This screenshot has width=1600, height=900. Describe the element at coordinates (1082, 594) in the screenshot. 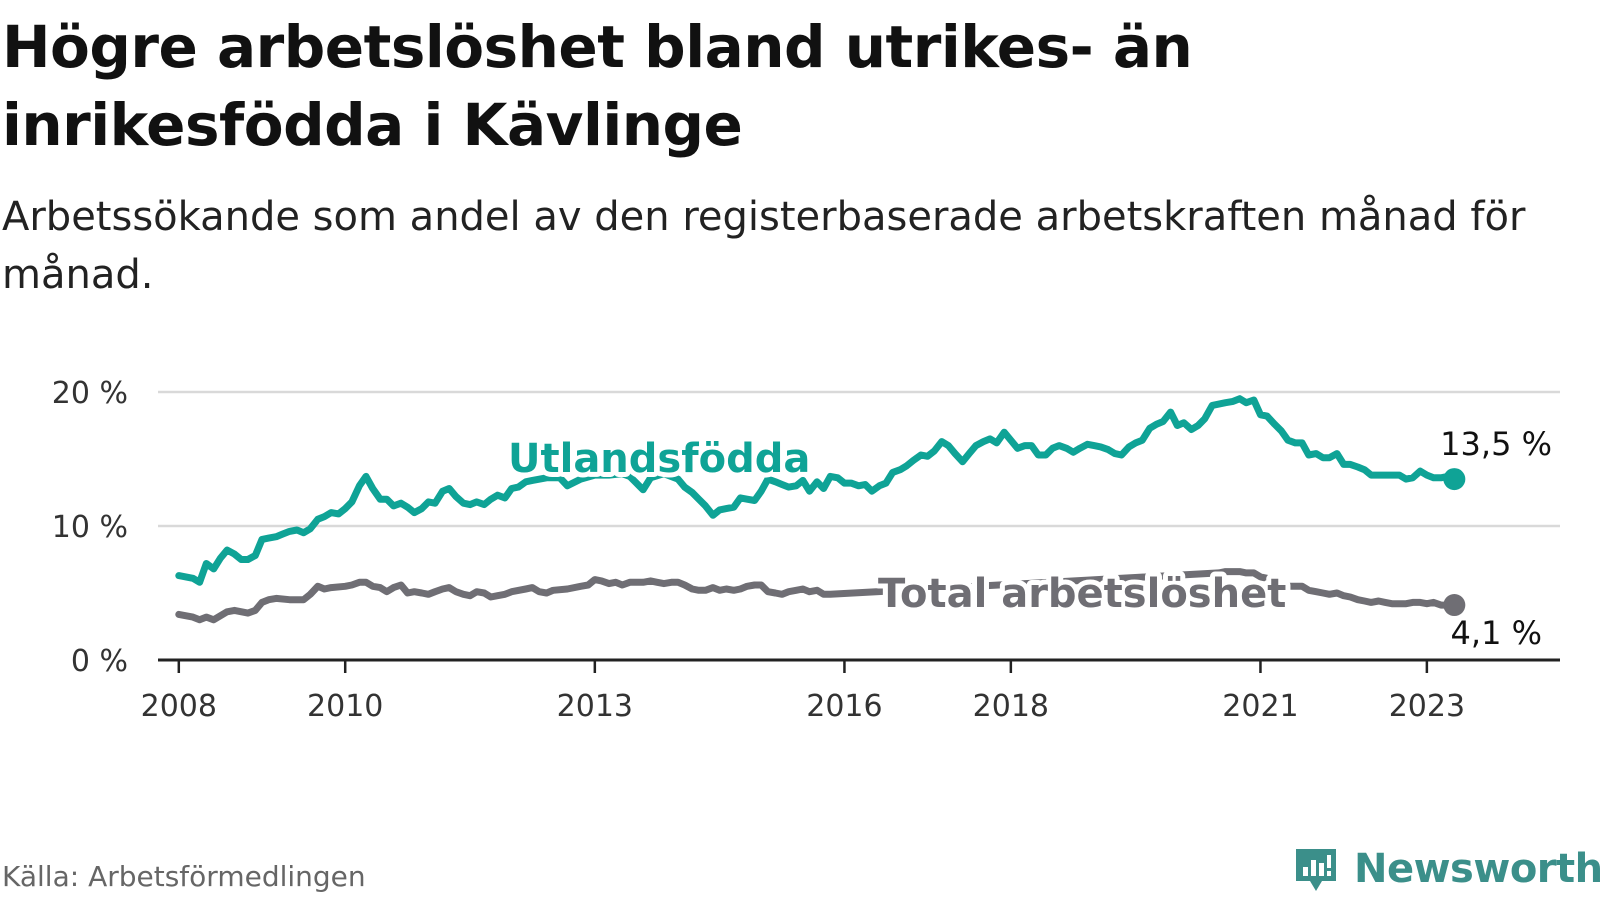

I see `series-label-total: Total arbetslöshet` at that location.